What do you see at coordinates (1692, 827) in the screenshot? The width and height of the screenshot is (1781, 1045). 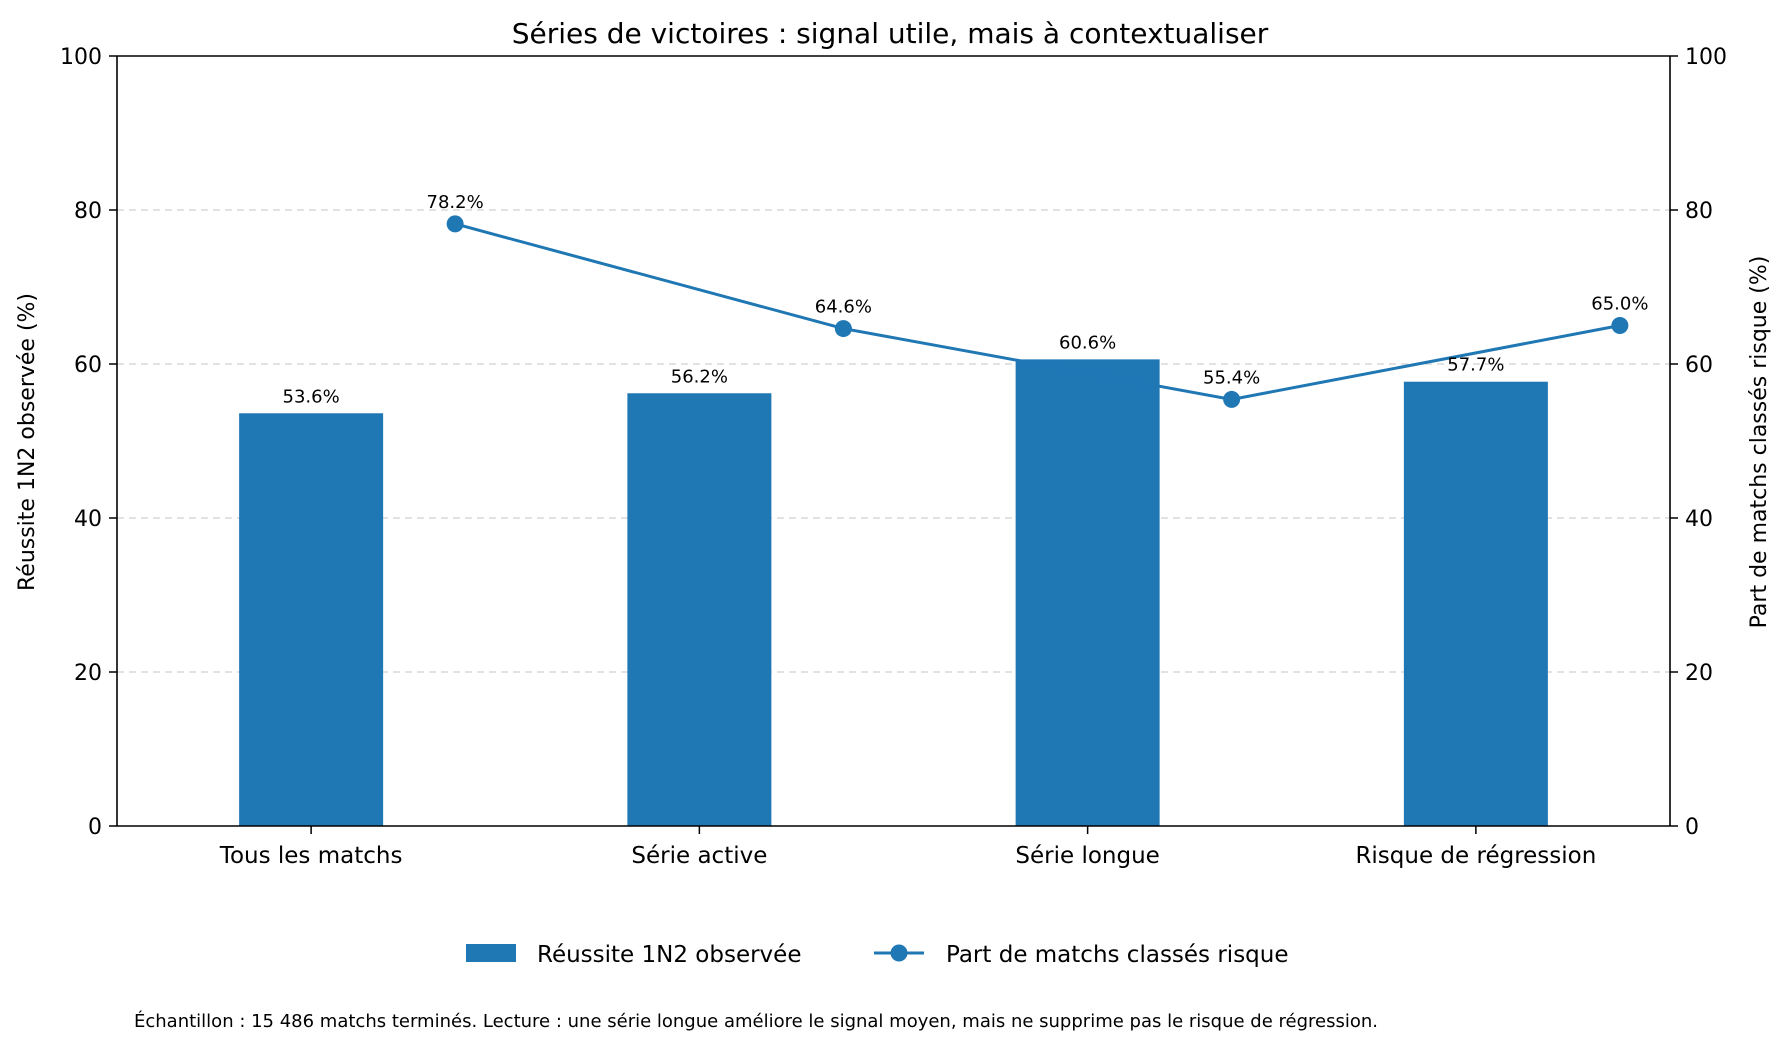 I see `right-tick-label-0: 0` at bounding box center [1692, 827].